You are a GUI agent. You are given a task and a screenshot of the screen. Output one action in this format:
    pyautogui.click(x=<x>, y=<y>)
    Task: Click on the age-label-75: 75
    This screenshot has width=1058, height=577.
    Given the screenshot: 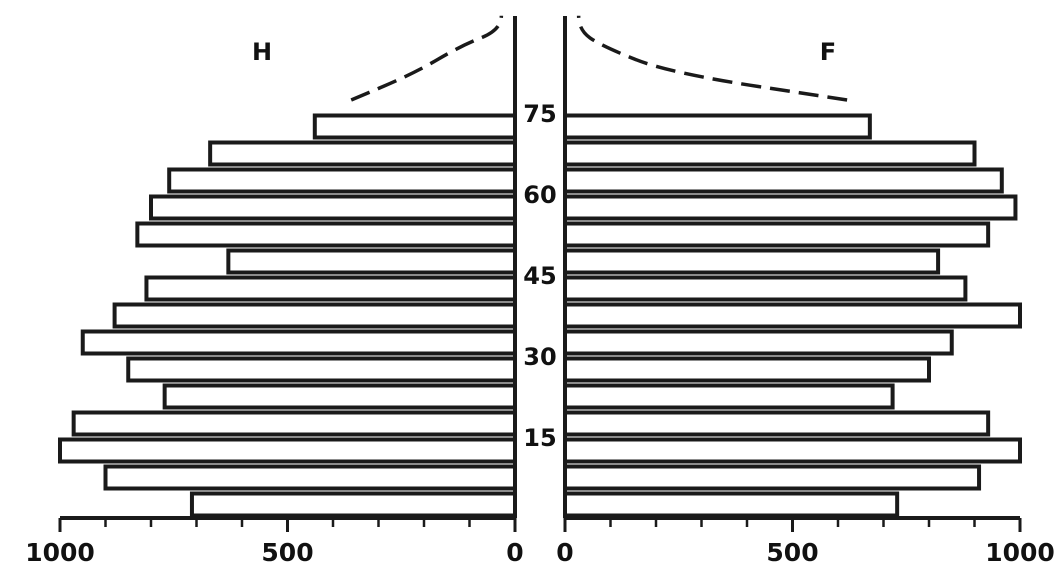 What is the action you would take?
    pyautogui.click(x=539, y=114)
    